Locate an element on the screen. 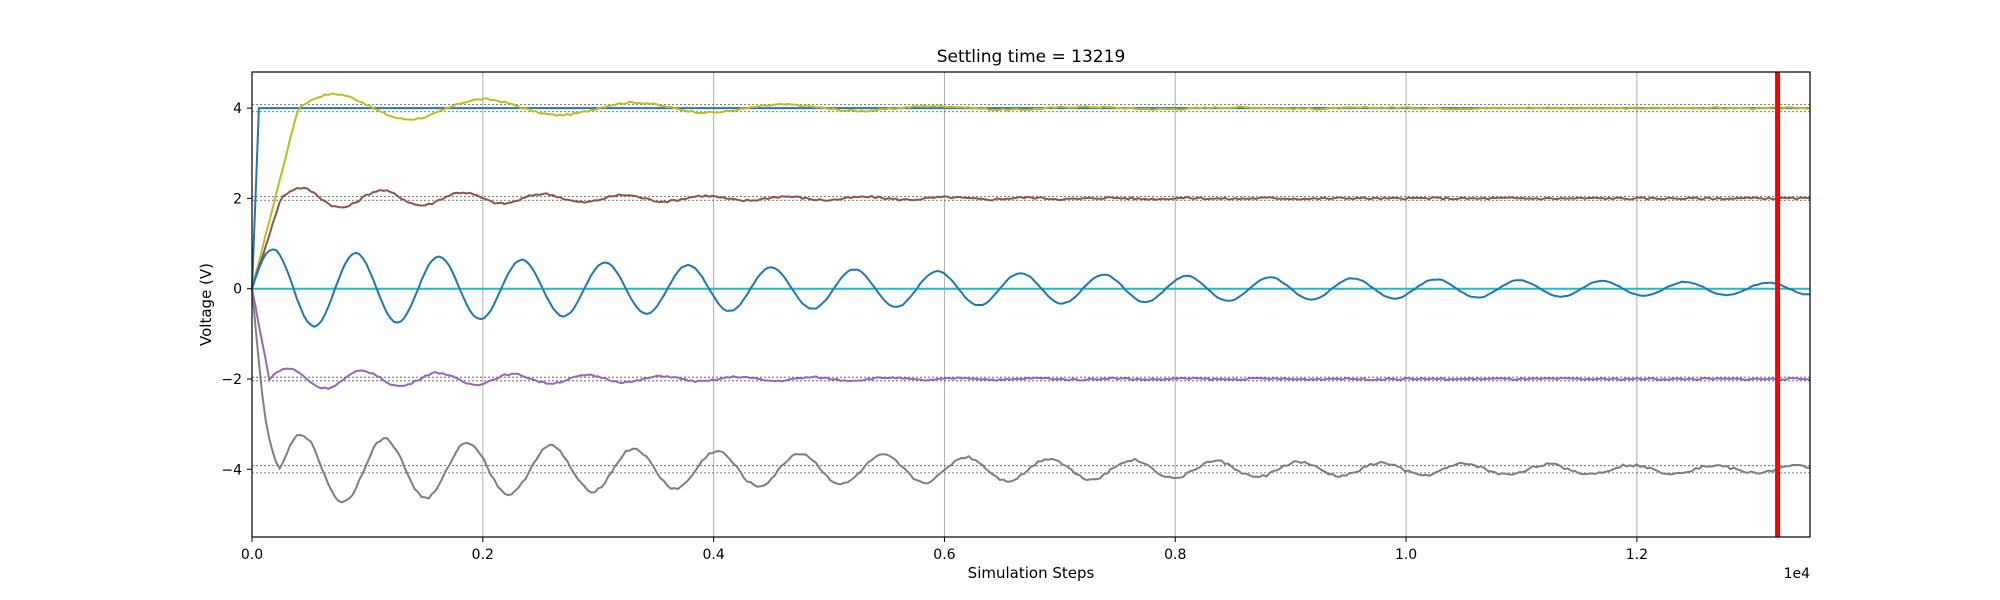 Image resolution: width=2000 pixels, height=600 pixels. x-tick-label: 0.0 is located at coordinates (252, 555).